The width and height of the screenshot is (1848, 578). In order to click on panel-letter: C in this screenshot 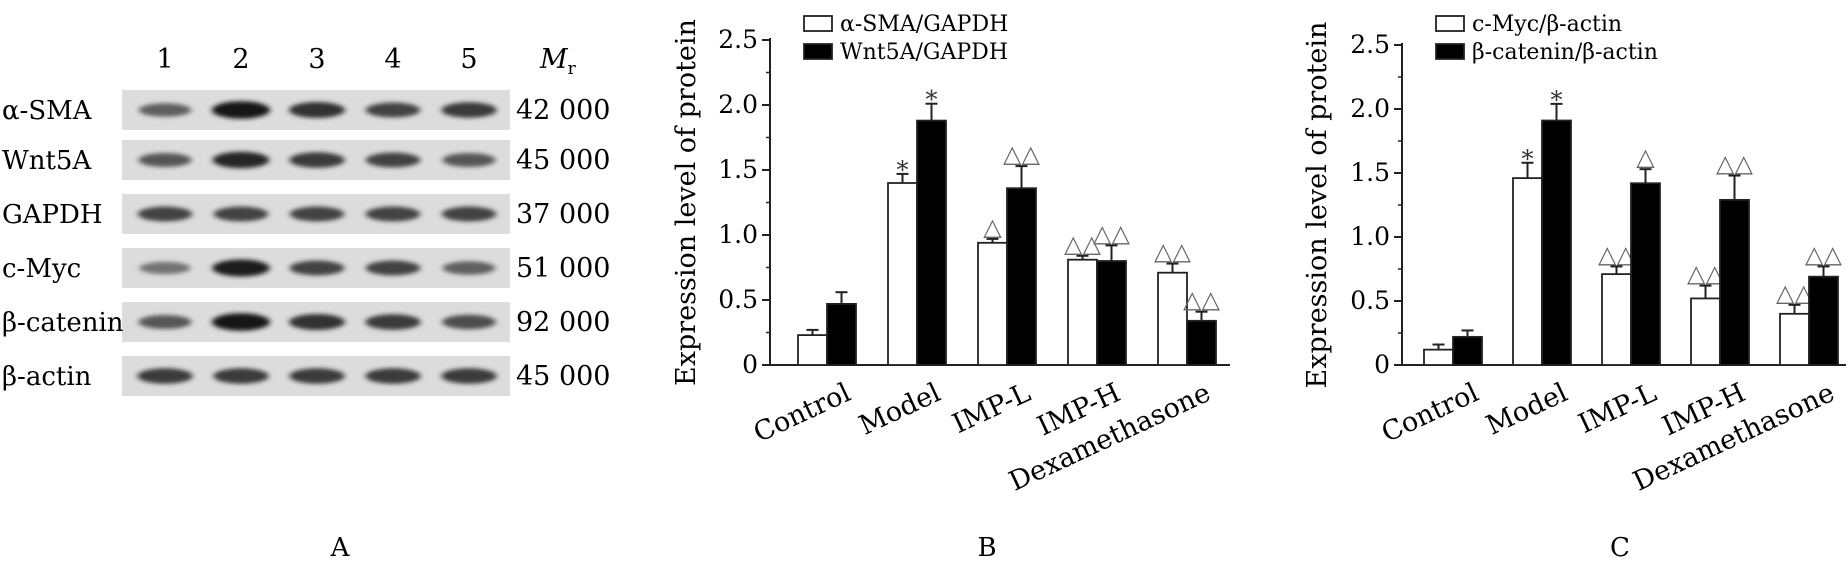, I will do `click(1620, 548)`.